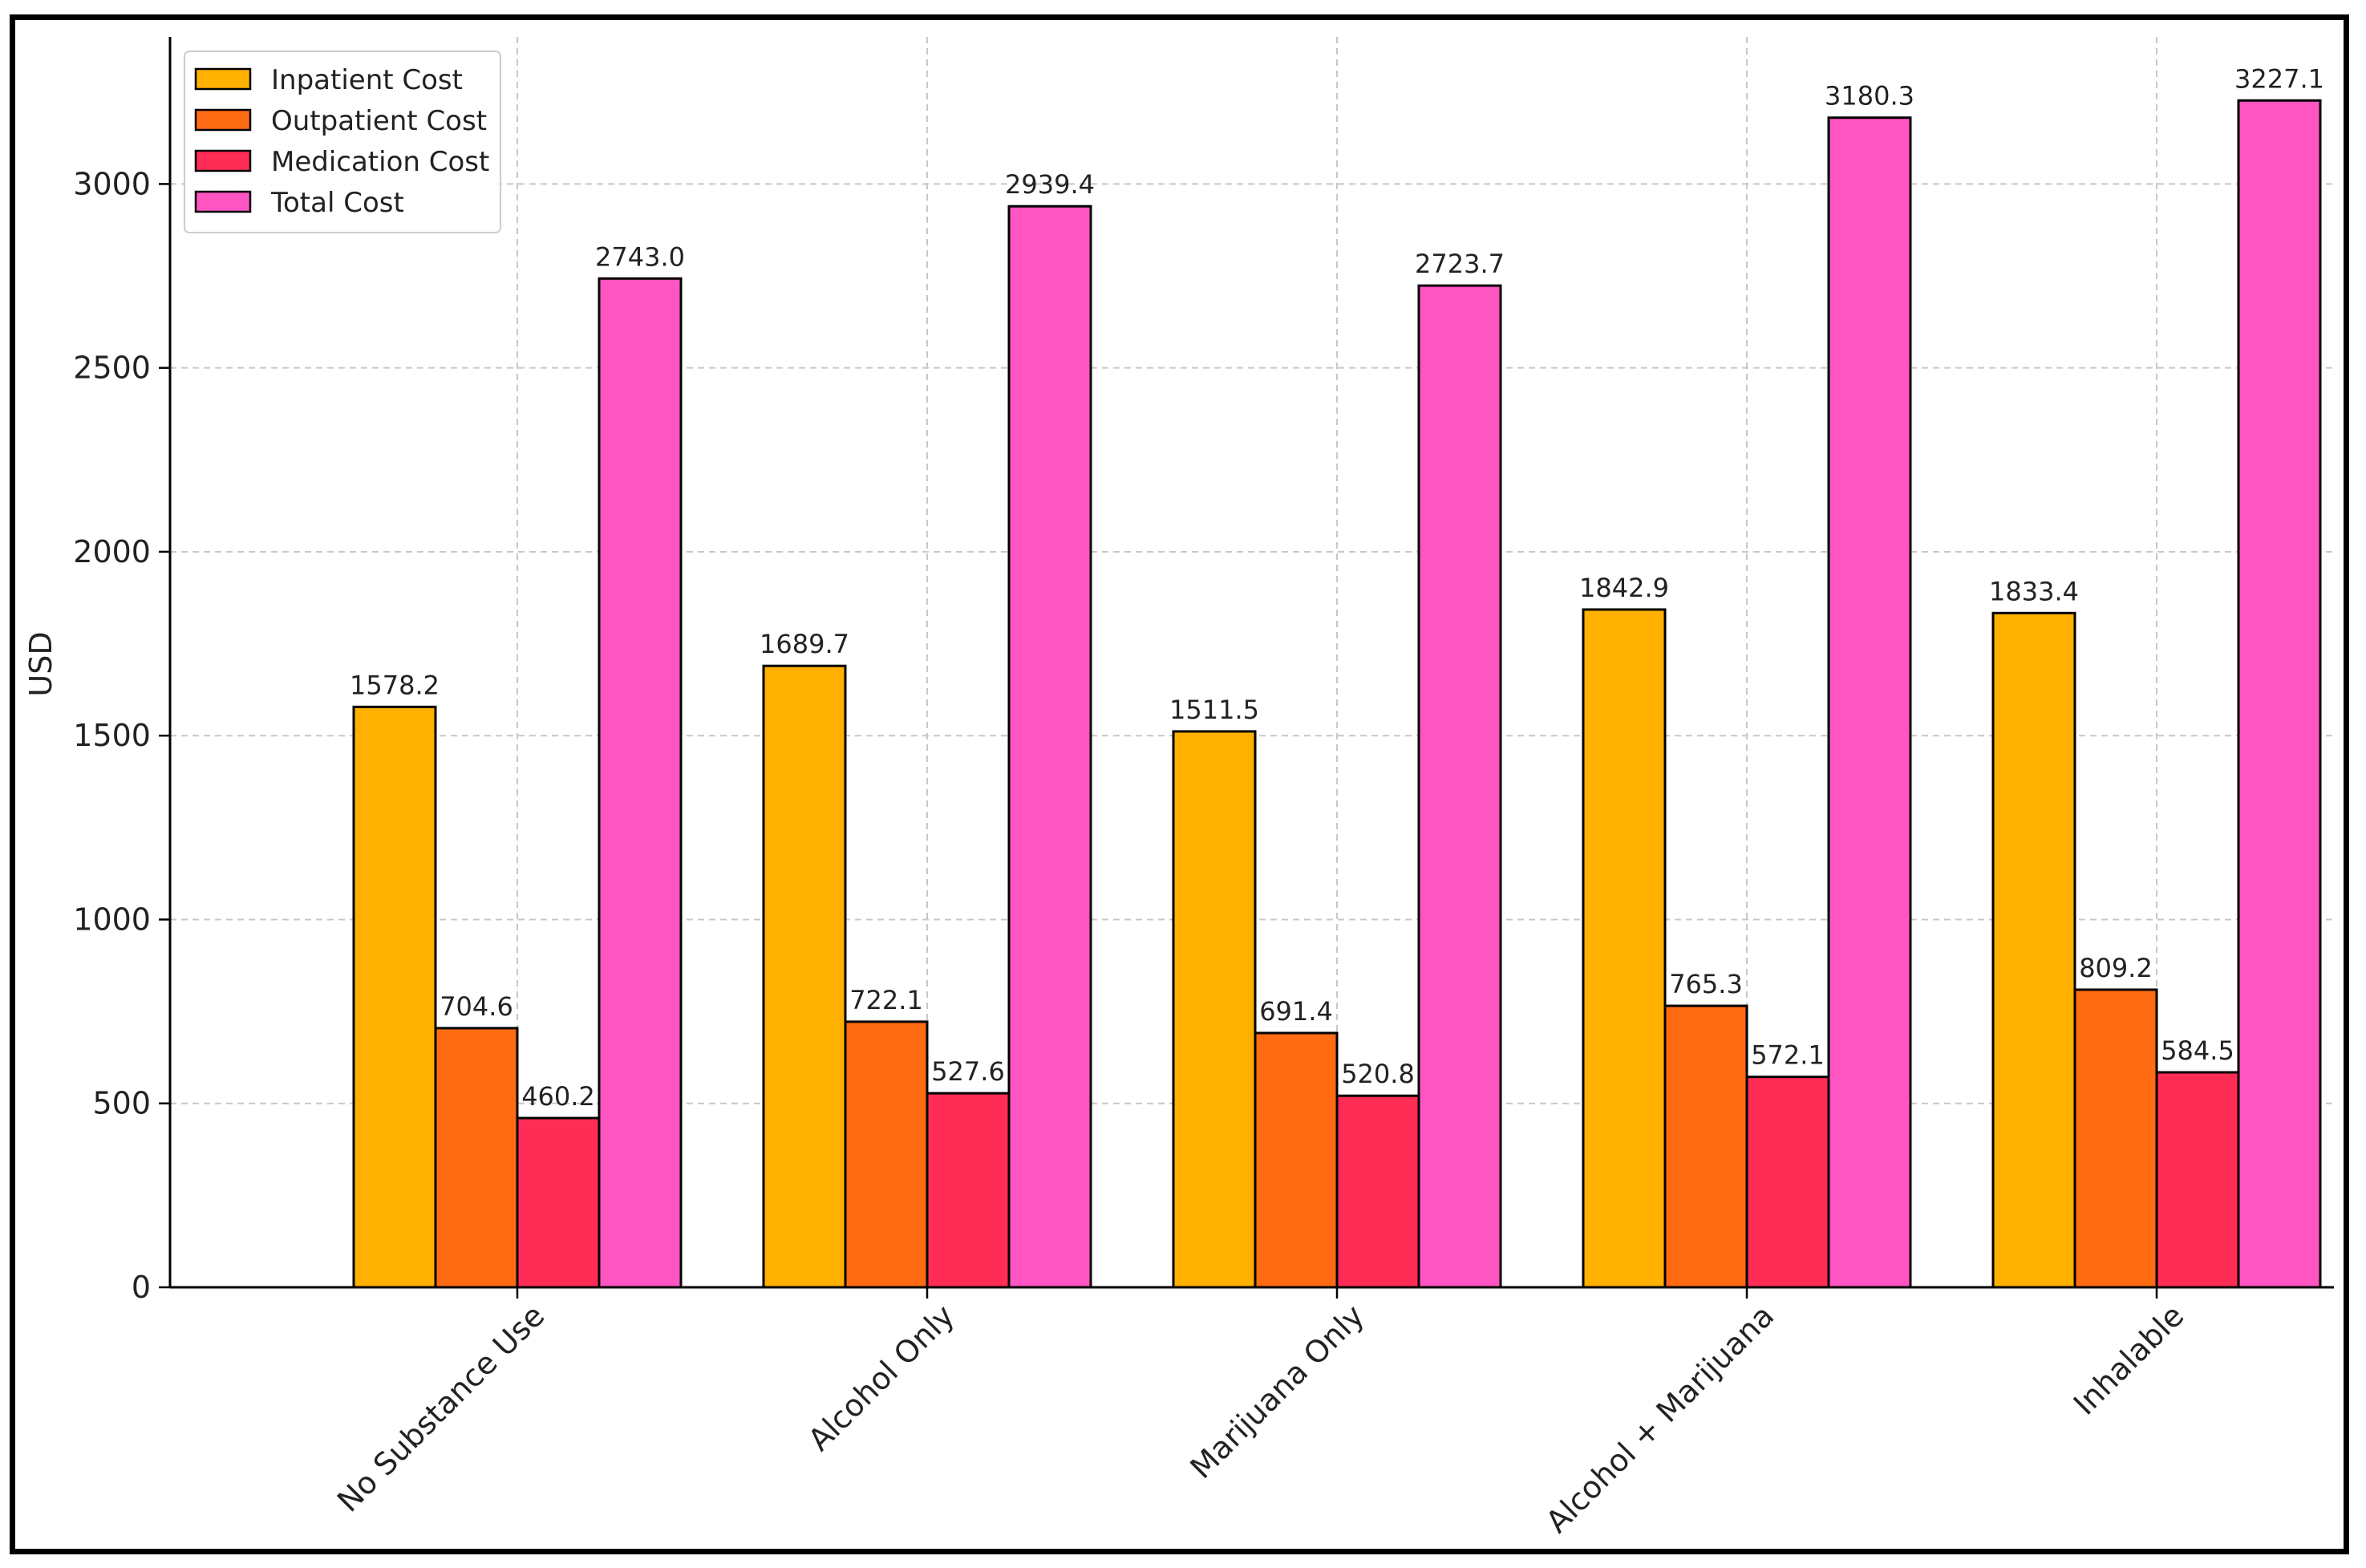 Image resolution: width=2366 pixels, height=1568 pixels. I want to click on data-label: 1578.2, so click(395, 685).